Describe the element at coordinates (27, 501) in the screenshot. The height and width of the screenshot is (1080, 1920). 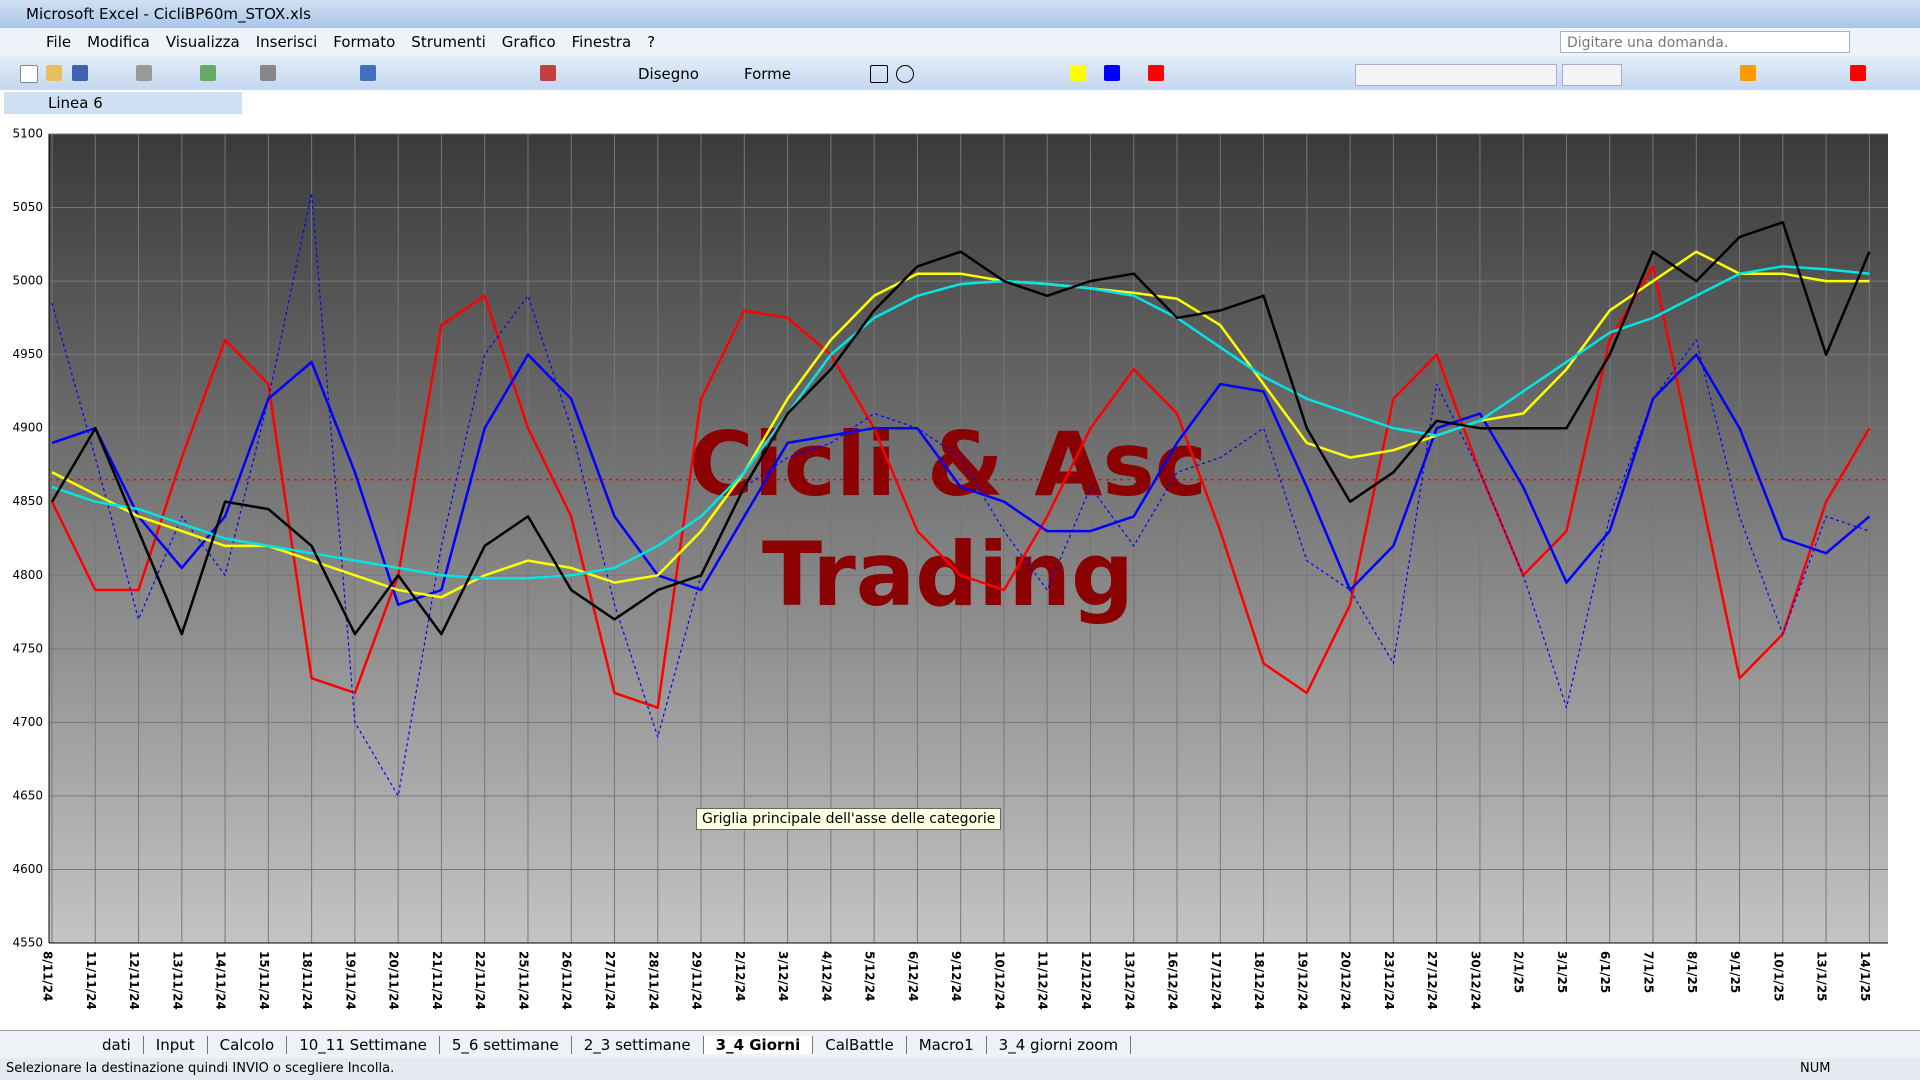
I see `y-tick-label: 4850` at that location.